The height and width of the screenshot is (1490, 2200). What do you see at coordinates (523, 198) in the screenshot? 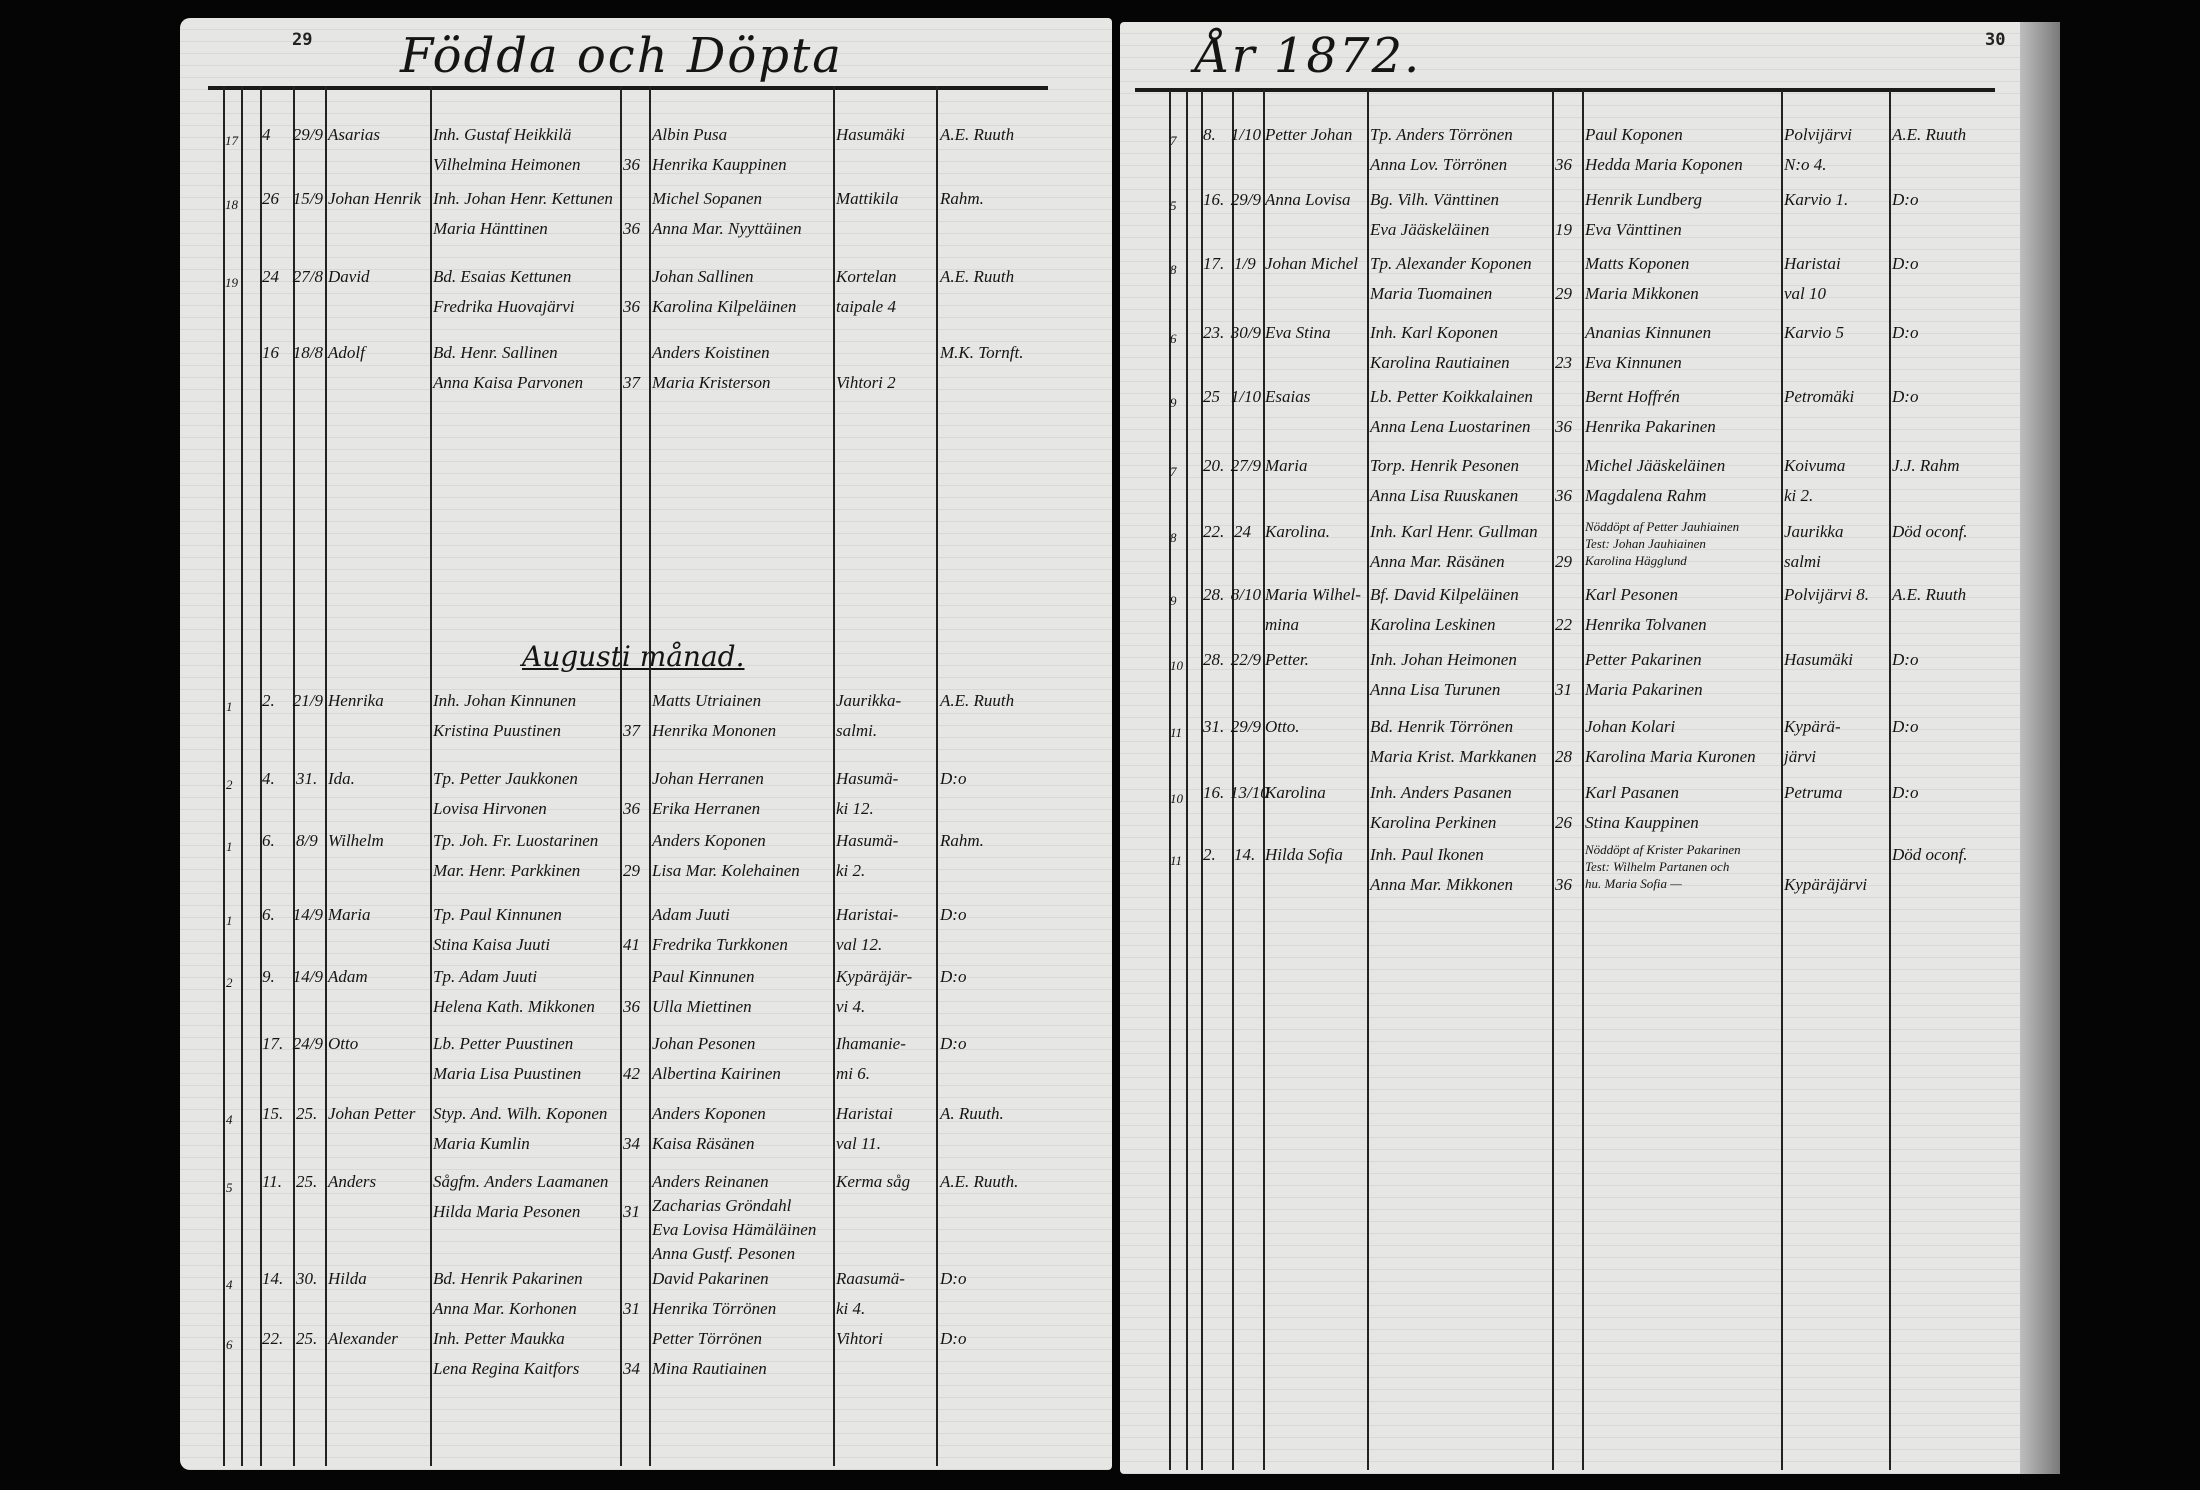
I see `father-name: Inh. Johan Henr. Kettunen` at bounding box center [523, 198].